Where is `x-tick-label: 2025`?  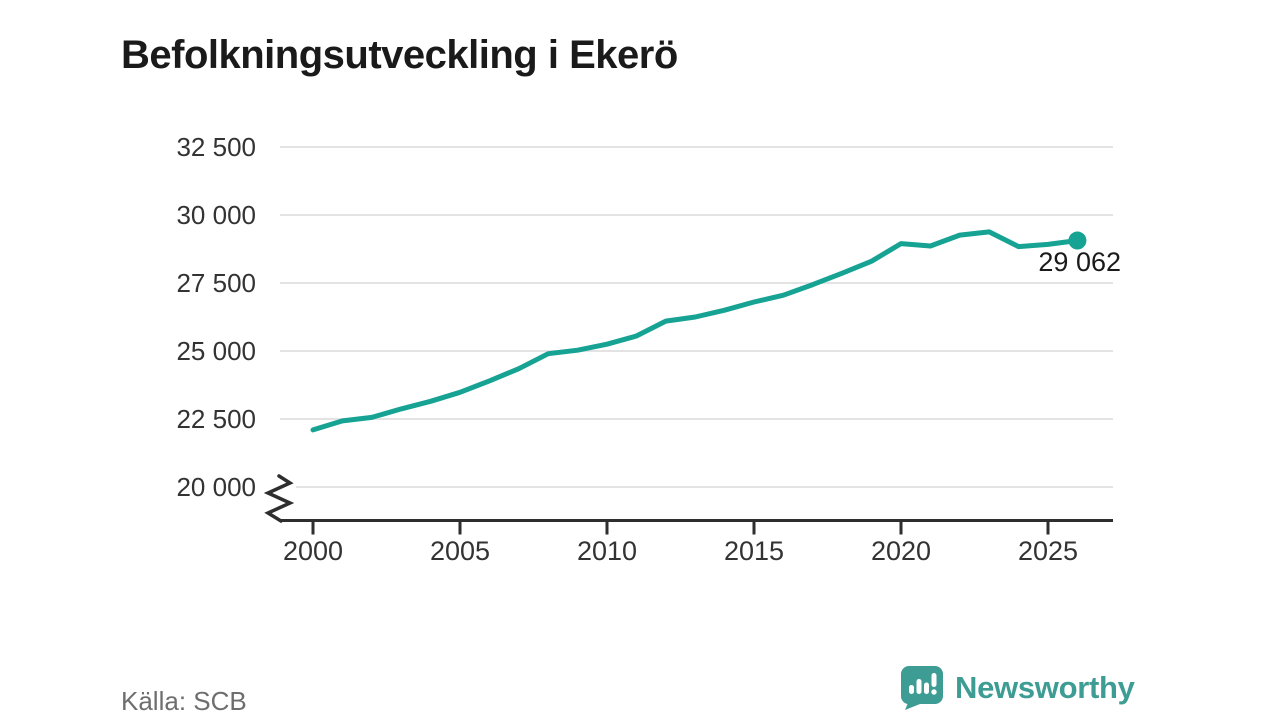
x-tick-label: 2025 is located at coordinates (1048, 551).